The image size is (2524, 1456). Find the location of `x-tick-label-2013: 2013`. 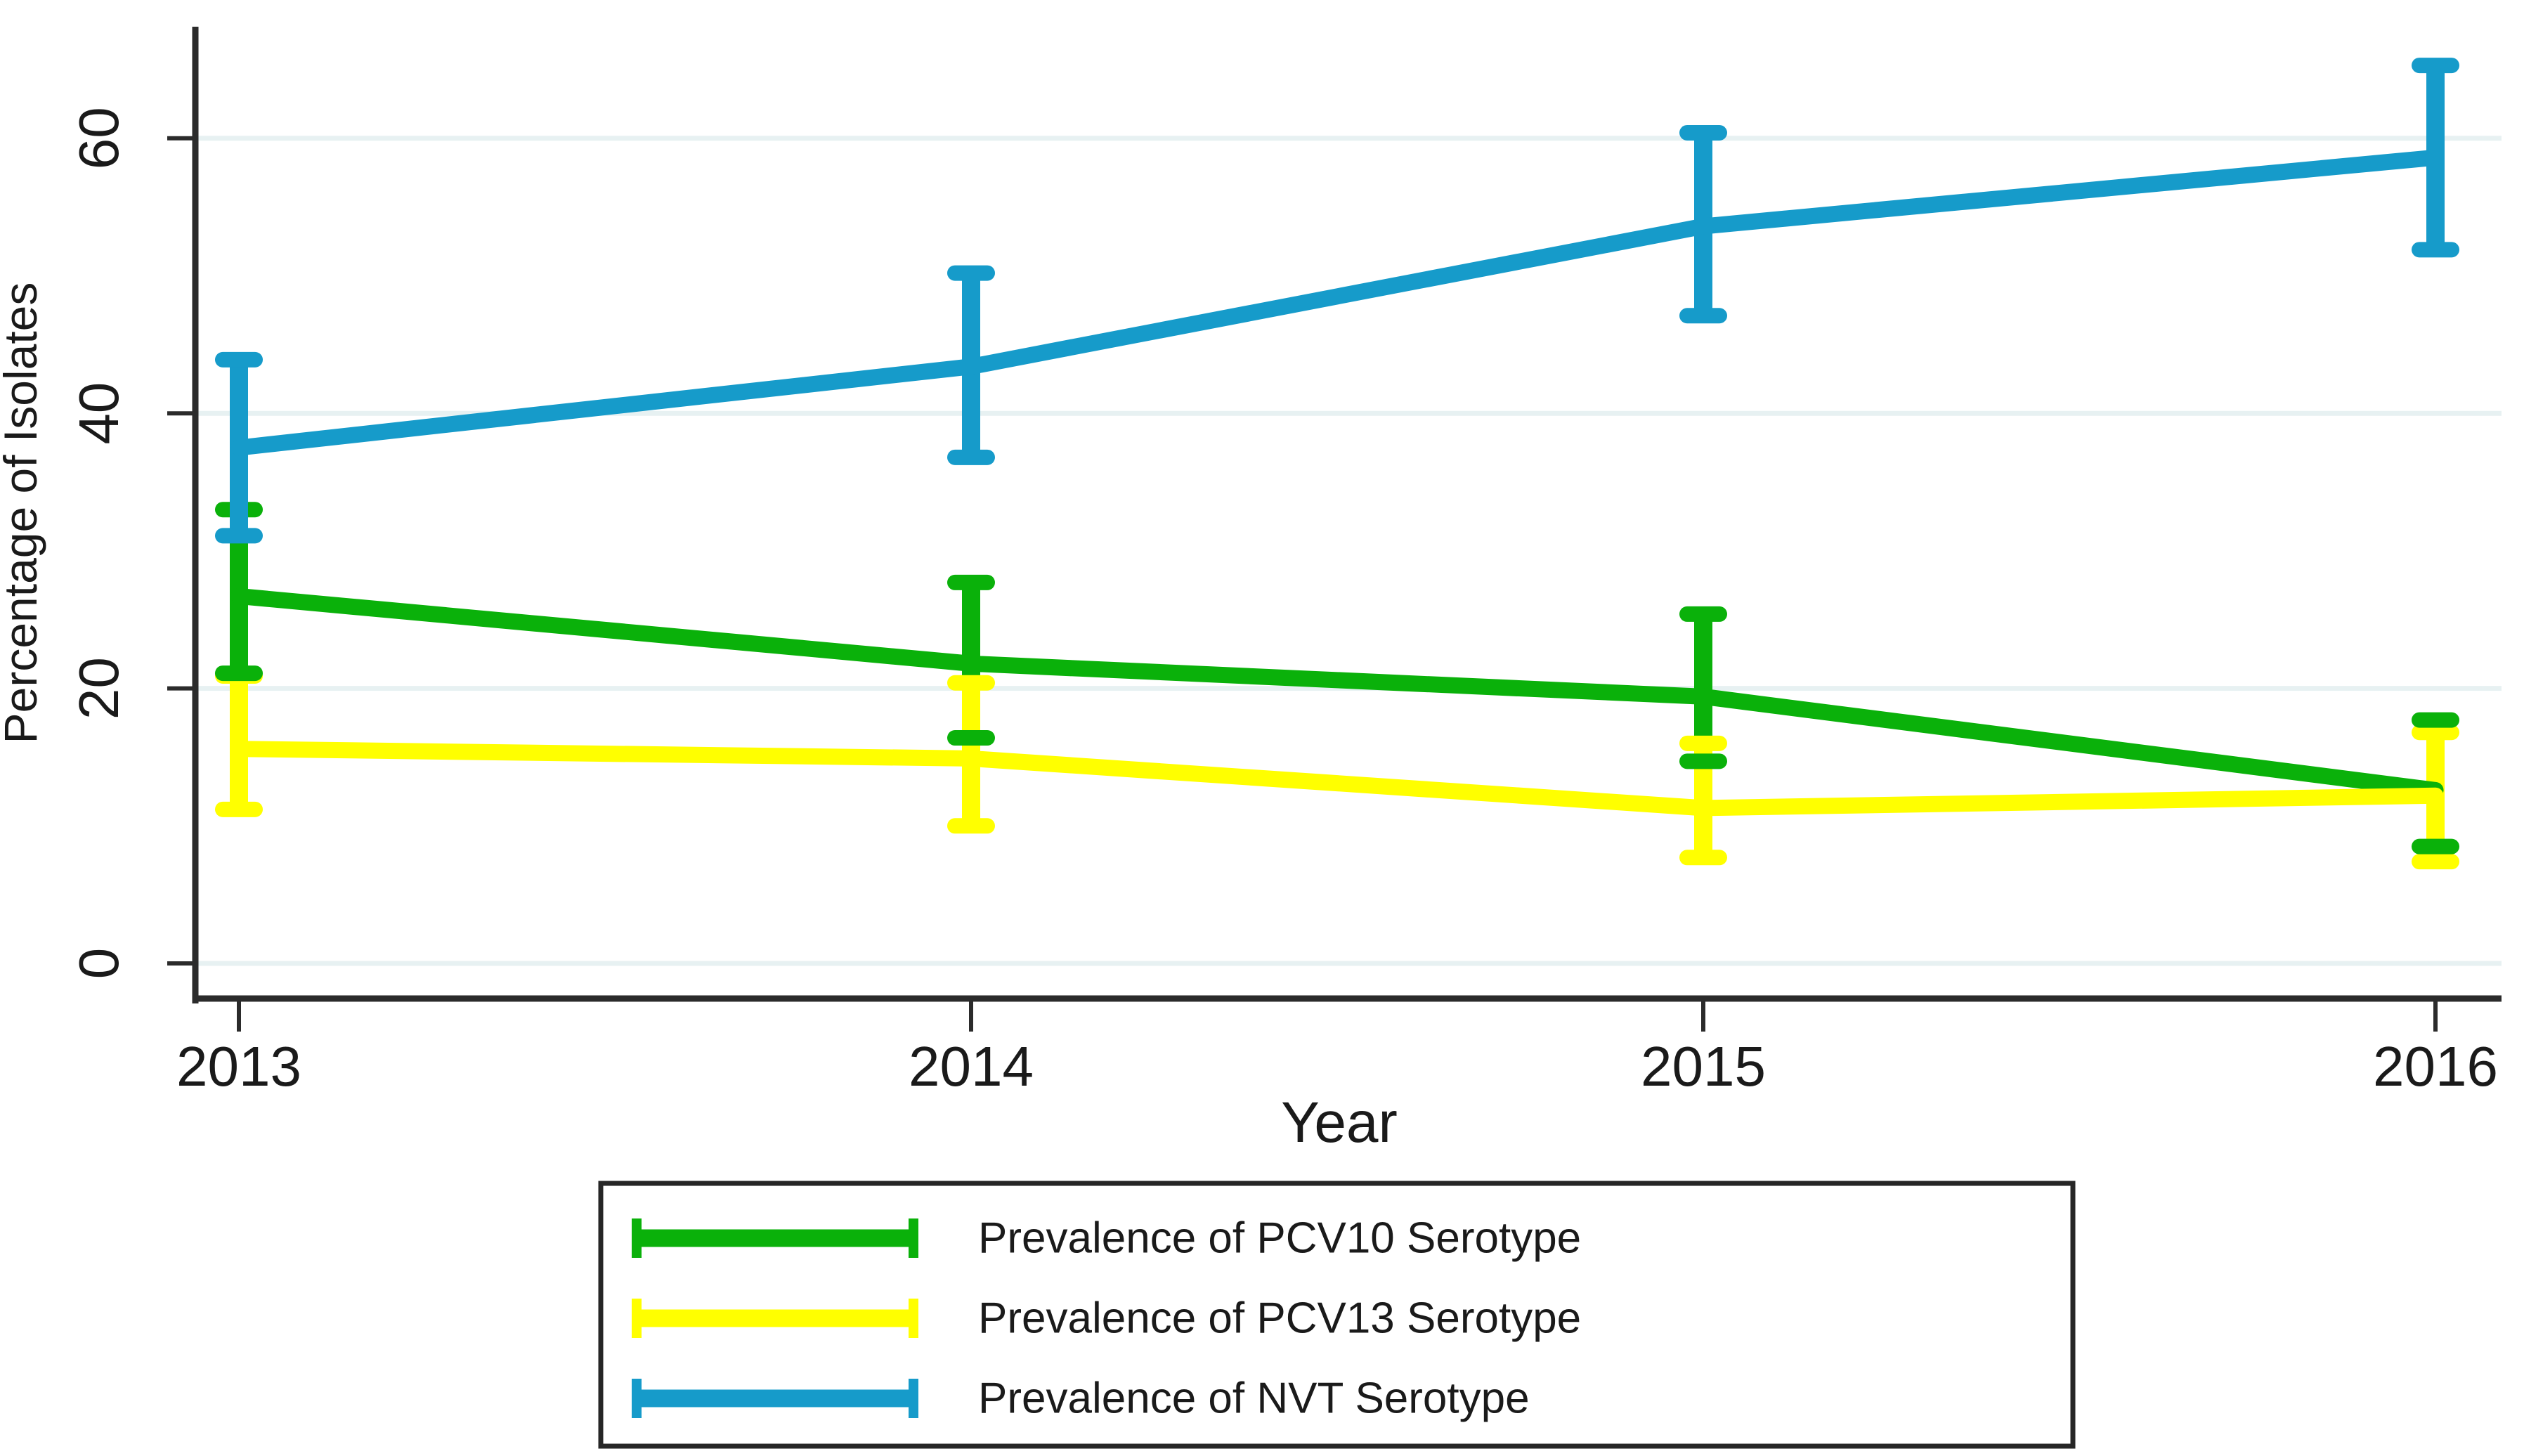

x-tick-label-2013: 2013 is located at coordinates (238, 1067).